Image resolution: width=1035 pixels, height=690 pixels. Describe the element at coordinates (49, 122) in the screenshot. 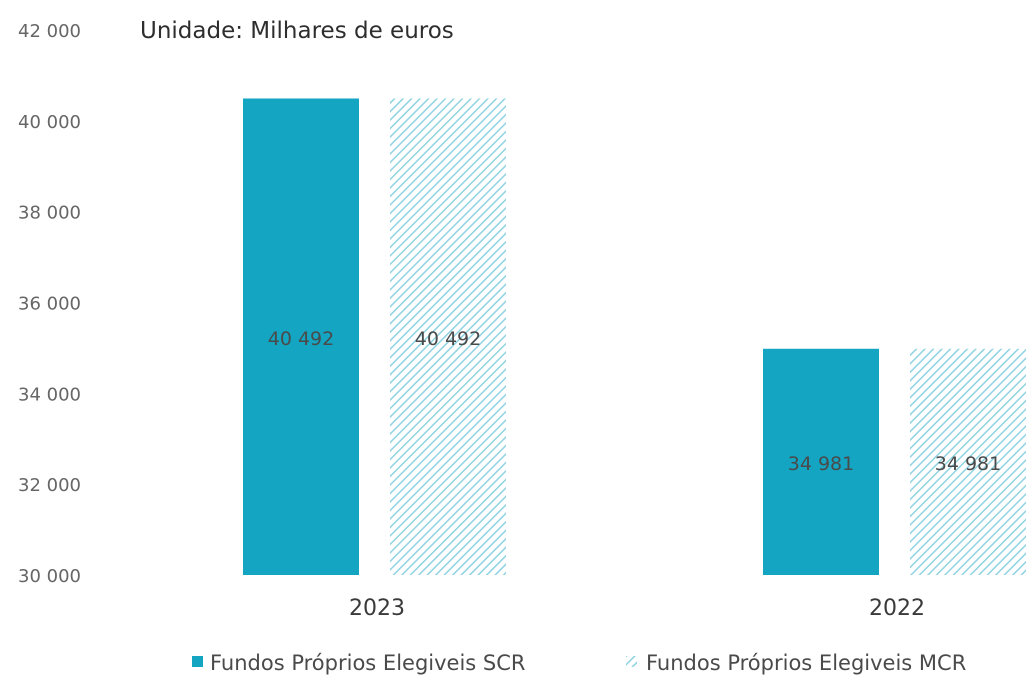

I see `y-tick-label: 40 000` at that location.